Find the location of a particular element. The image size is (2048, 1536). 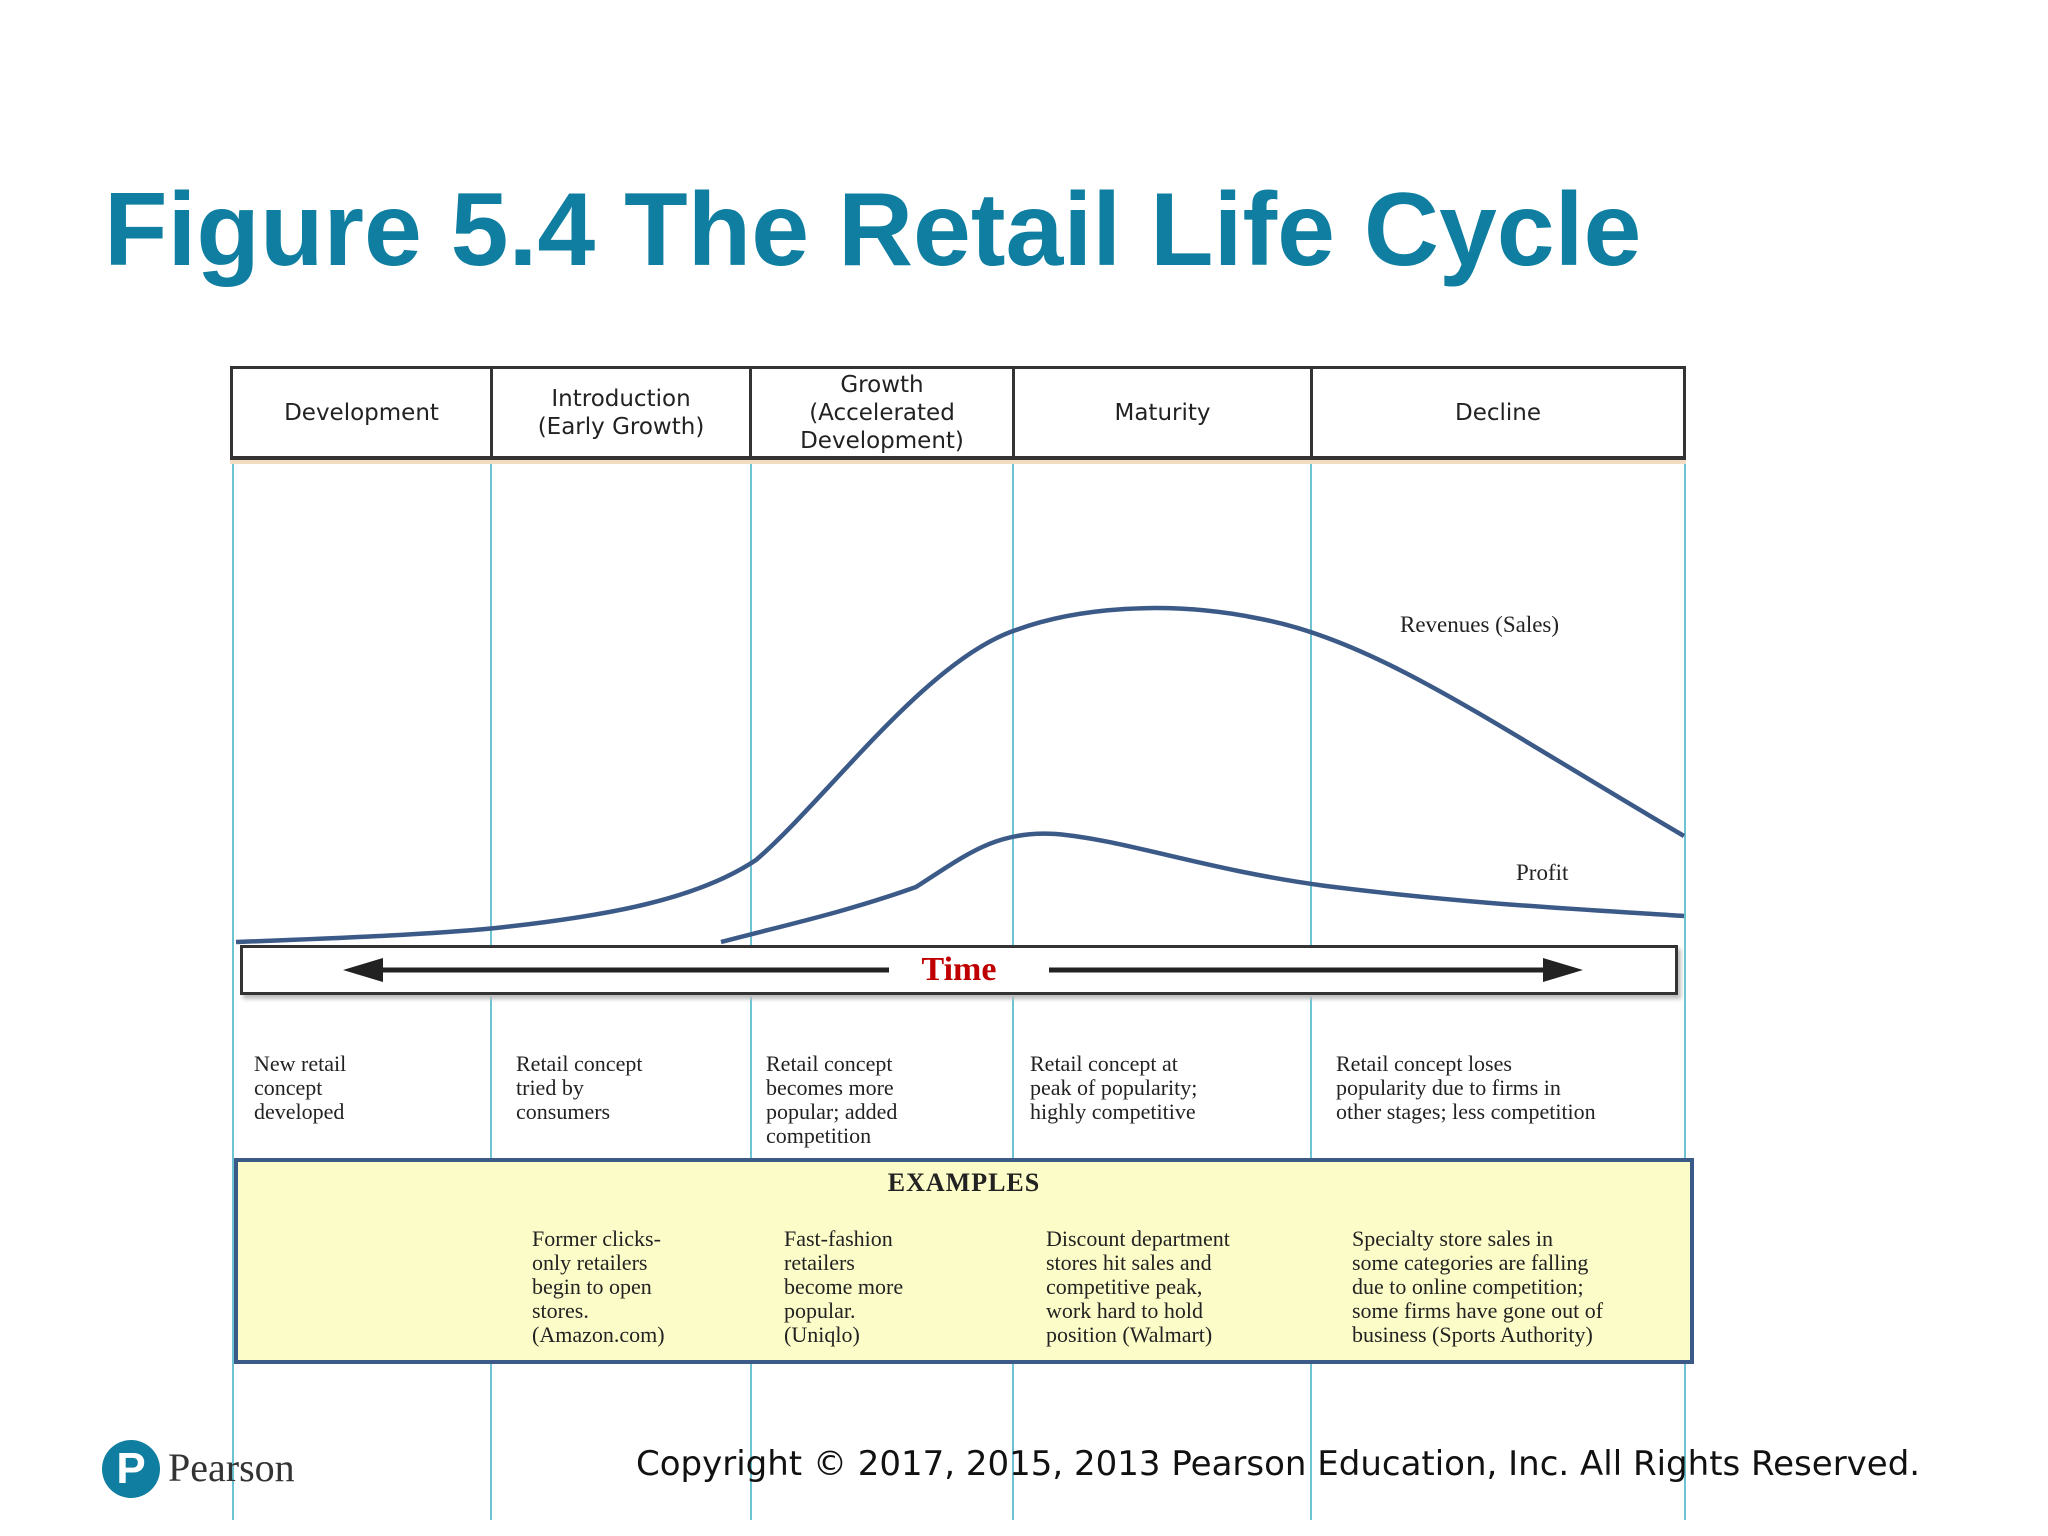

examples-title: EXAMPLES is located at coordinates (964, 1182).